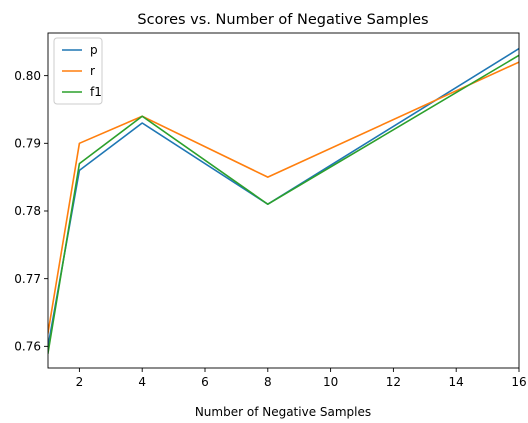 This screenshot has height=423, width=528. Describe the element at coordinates (96, 92) in the screenshot. I see `legend-label-f1: f1` at that location.